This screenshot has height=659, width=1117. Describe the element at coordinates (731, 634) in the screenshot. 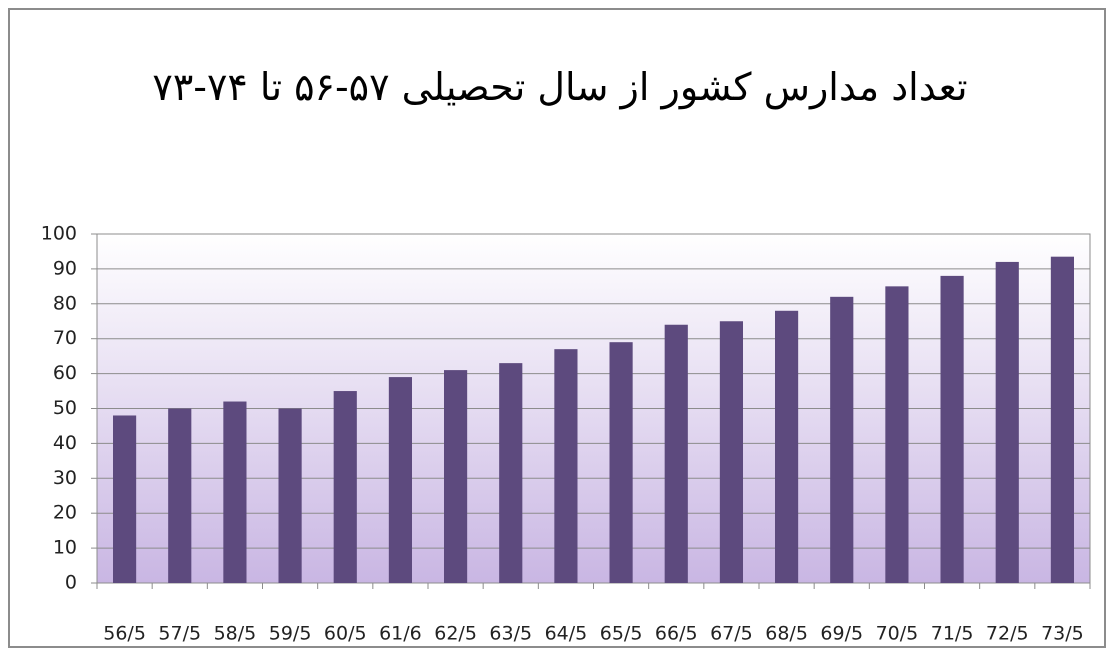

I see `x-tick-label: 67/5` at that location.